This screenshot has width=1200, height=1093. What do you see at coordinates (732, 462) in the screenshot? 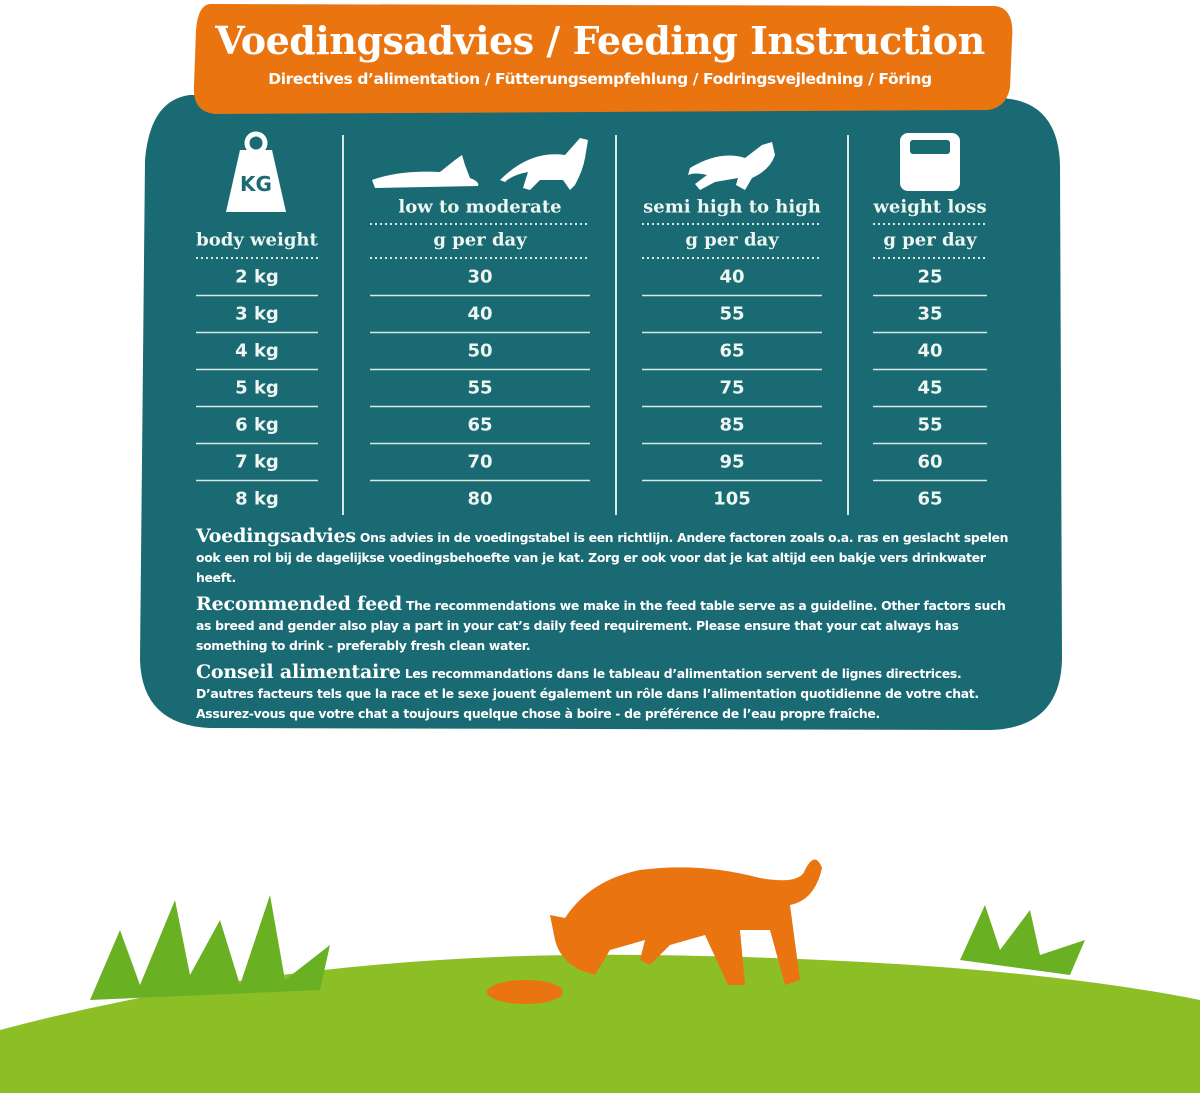
I see `grams-per-day: 95` at bounding box center [732, 462].